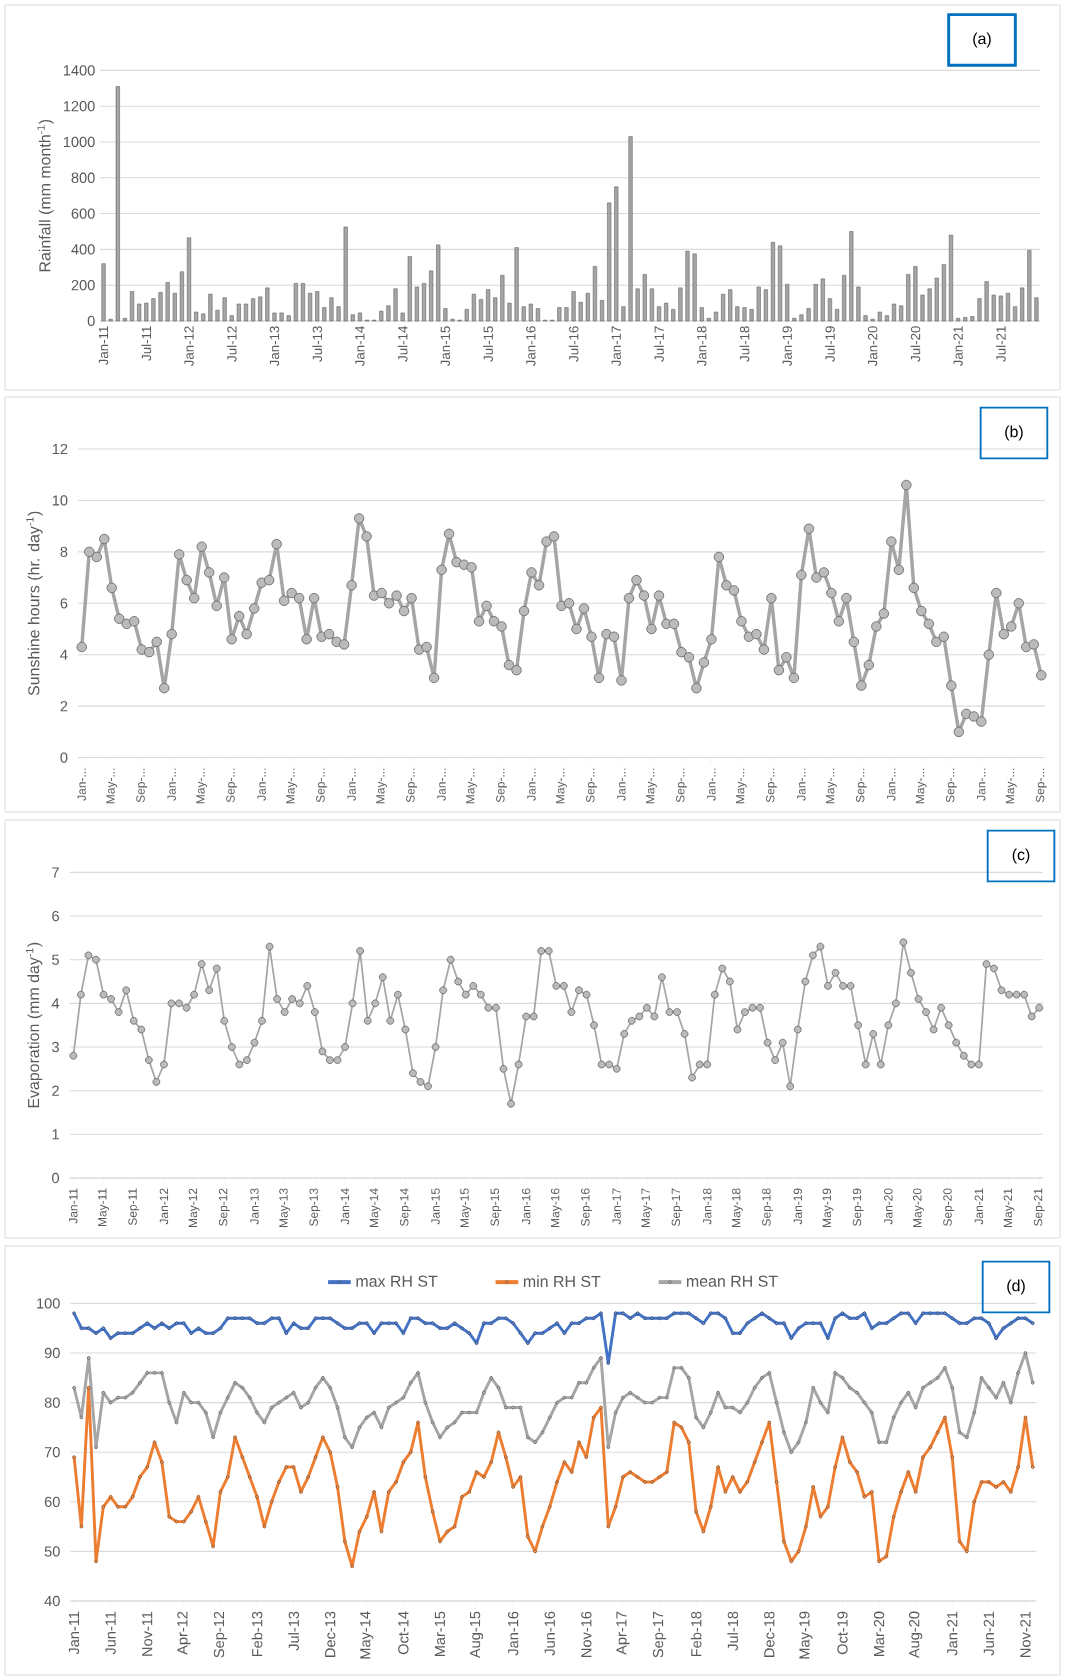  What do you see at coordinates (103, 1207) in the screenshot?
I see `x-tick-label: May-11` at bounding box center [103, 1207].